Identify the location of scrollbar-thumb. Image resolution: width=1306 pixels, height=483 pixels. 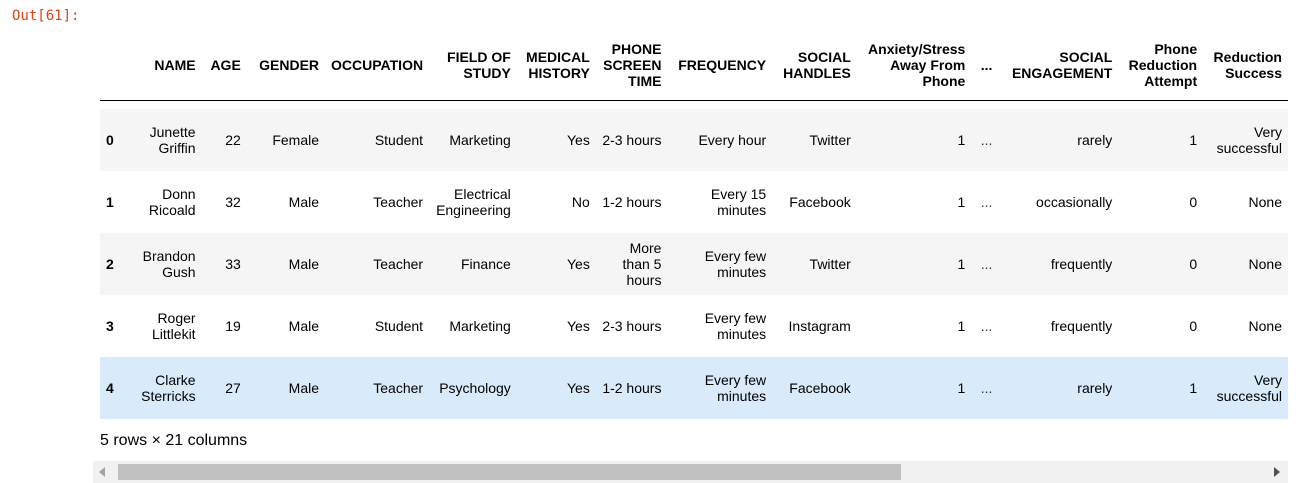
(509, 472).